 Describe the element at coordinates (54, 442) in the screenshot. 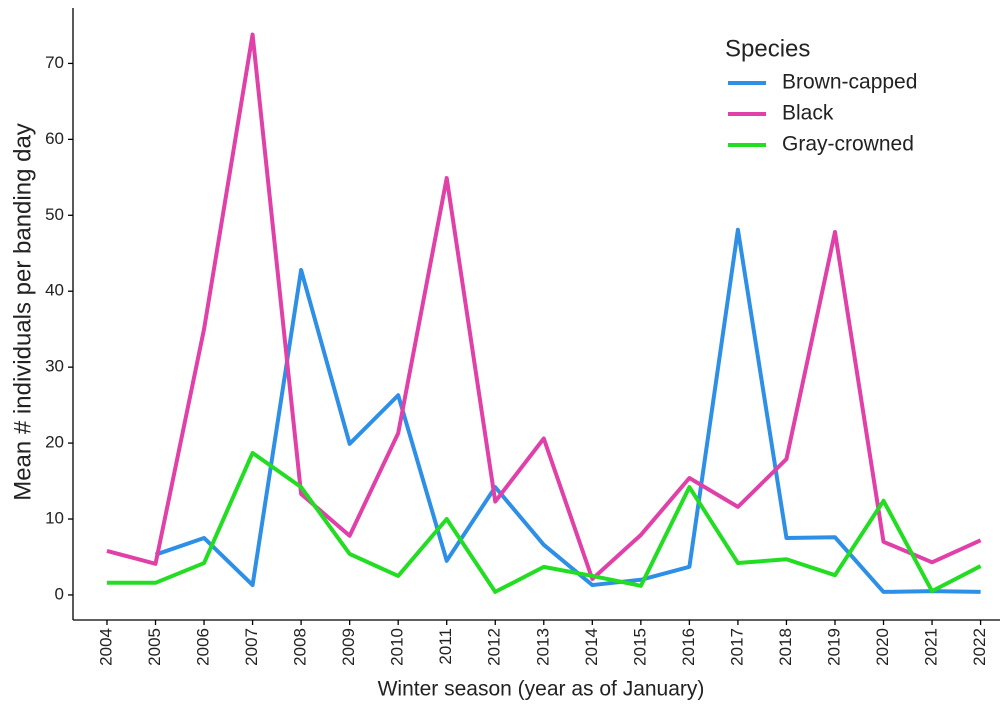

I see `y-tick-label: 20` at that location.